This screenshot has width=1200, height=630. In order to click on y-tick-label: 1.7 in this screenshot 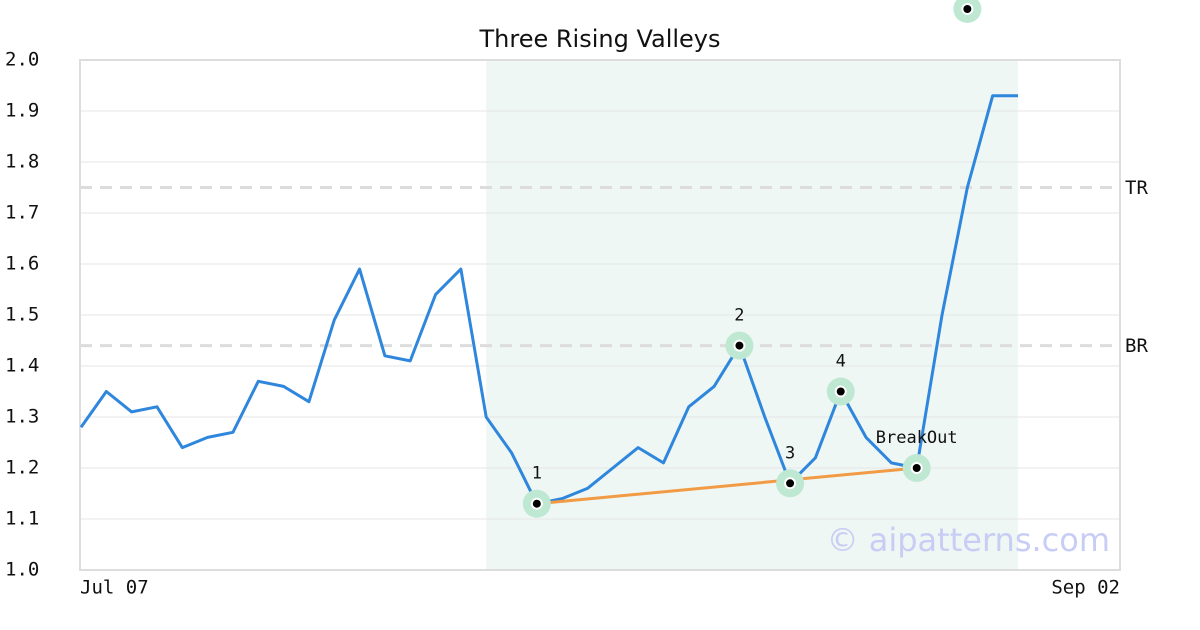, I will do `click(22, 213)`.